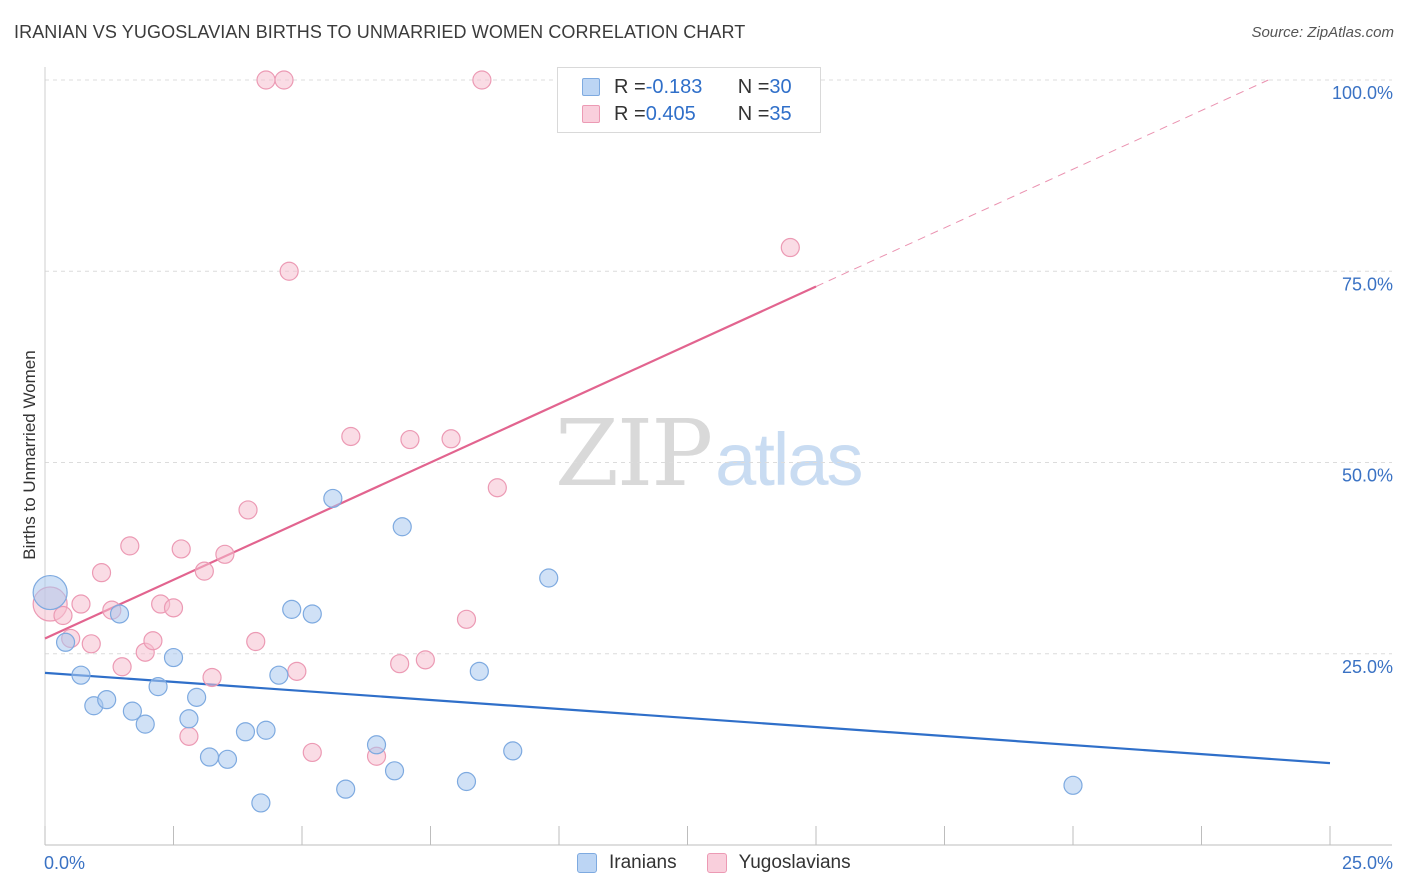  What do you see at coordinates (1322, 32) in the screenshot?
I see `chart-source: Source: ZipAtlas.com` at bounding box center [1322, 32].